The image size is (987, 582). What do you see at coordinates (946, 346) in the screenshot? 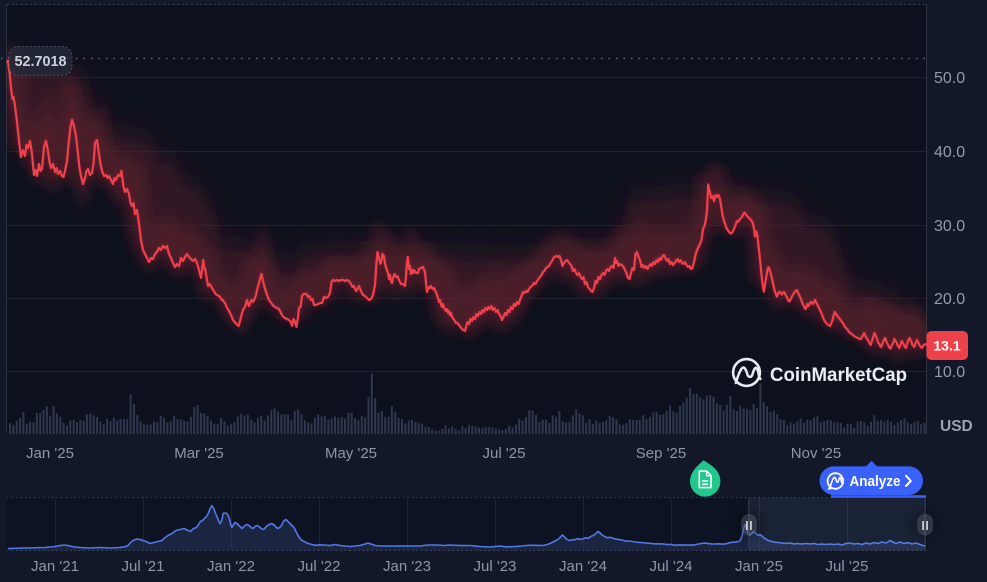
I see `svg-text: 13.1` at bounding box center [946, 346].